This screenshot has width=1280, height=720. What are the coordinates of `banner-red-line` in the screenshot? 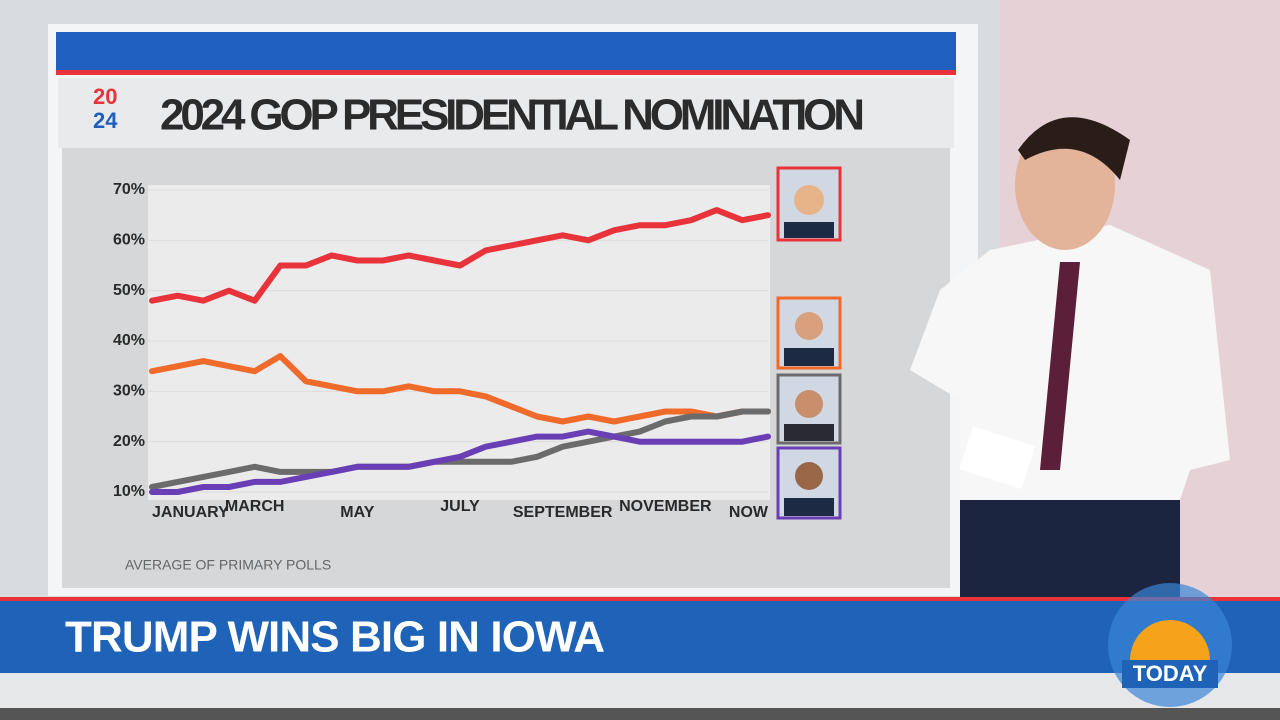 It's located at (640, 599).